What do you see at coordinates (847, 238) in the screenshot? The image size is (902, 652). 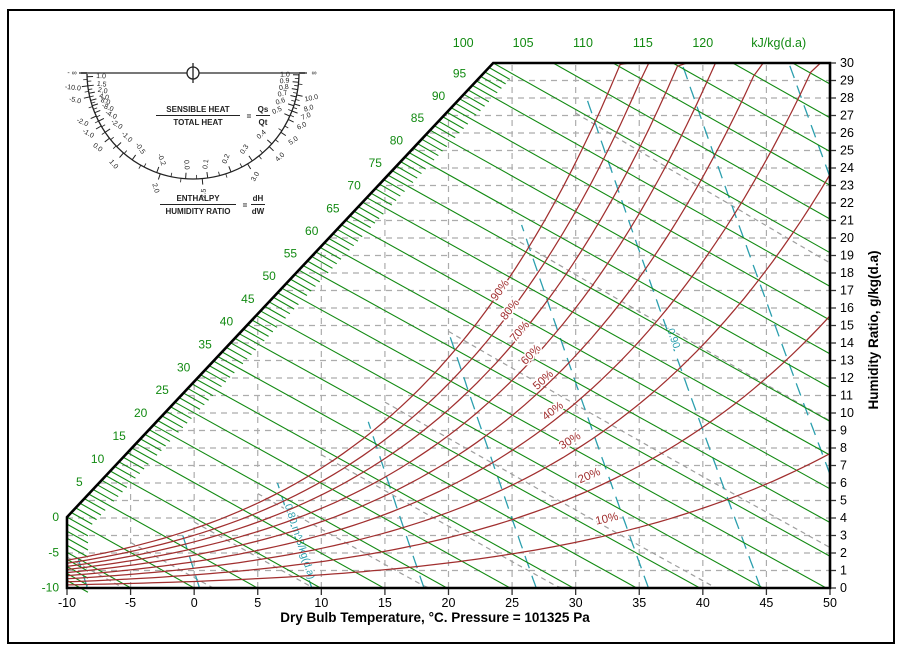 I see `y-tick-label: 20` at bounding box center [847, 238].